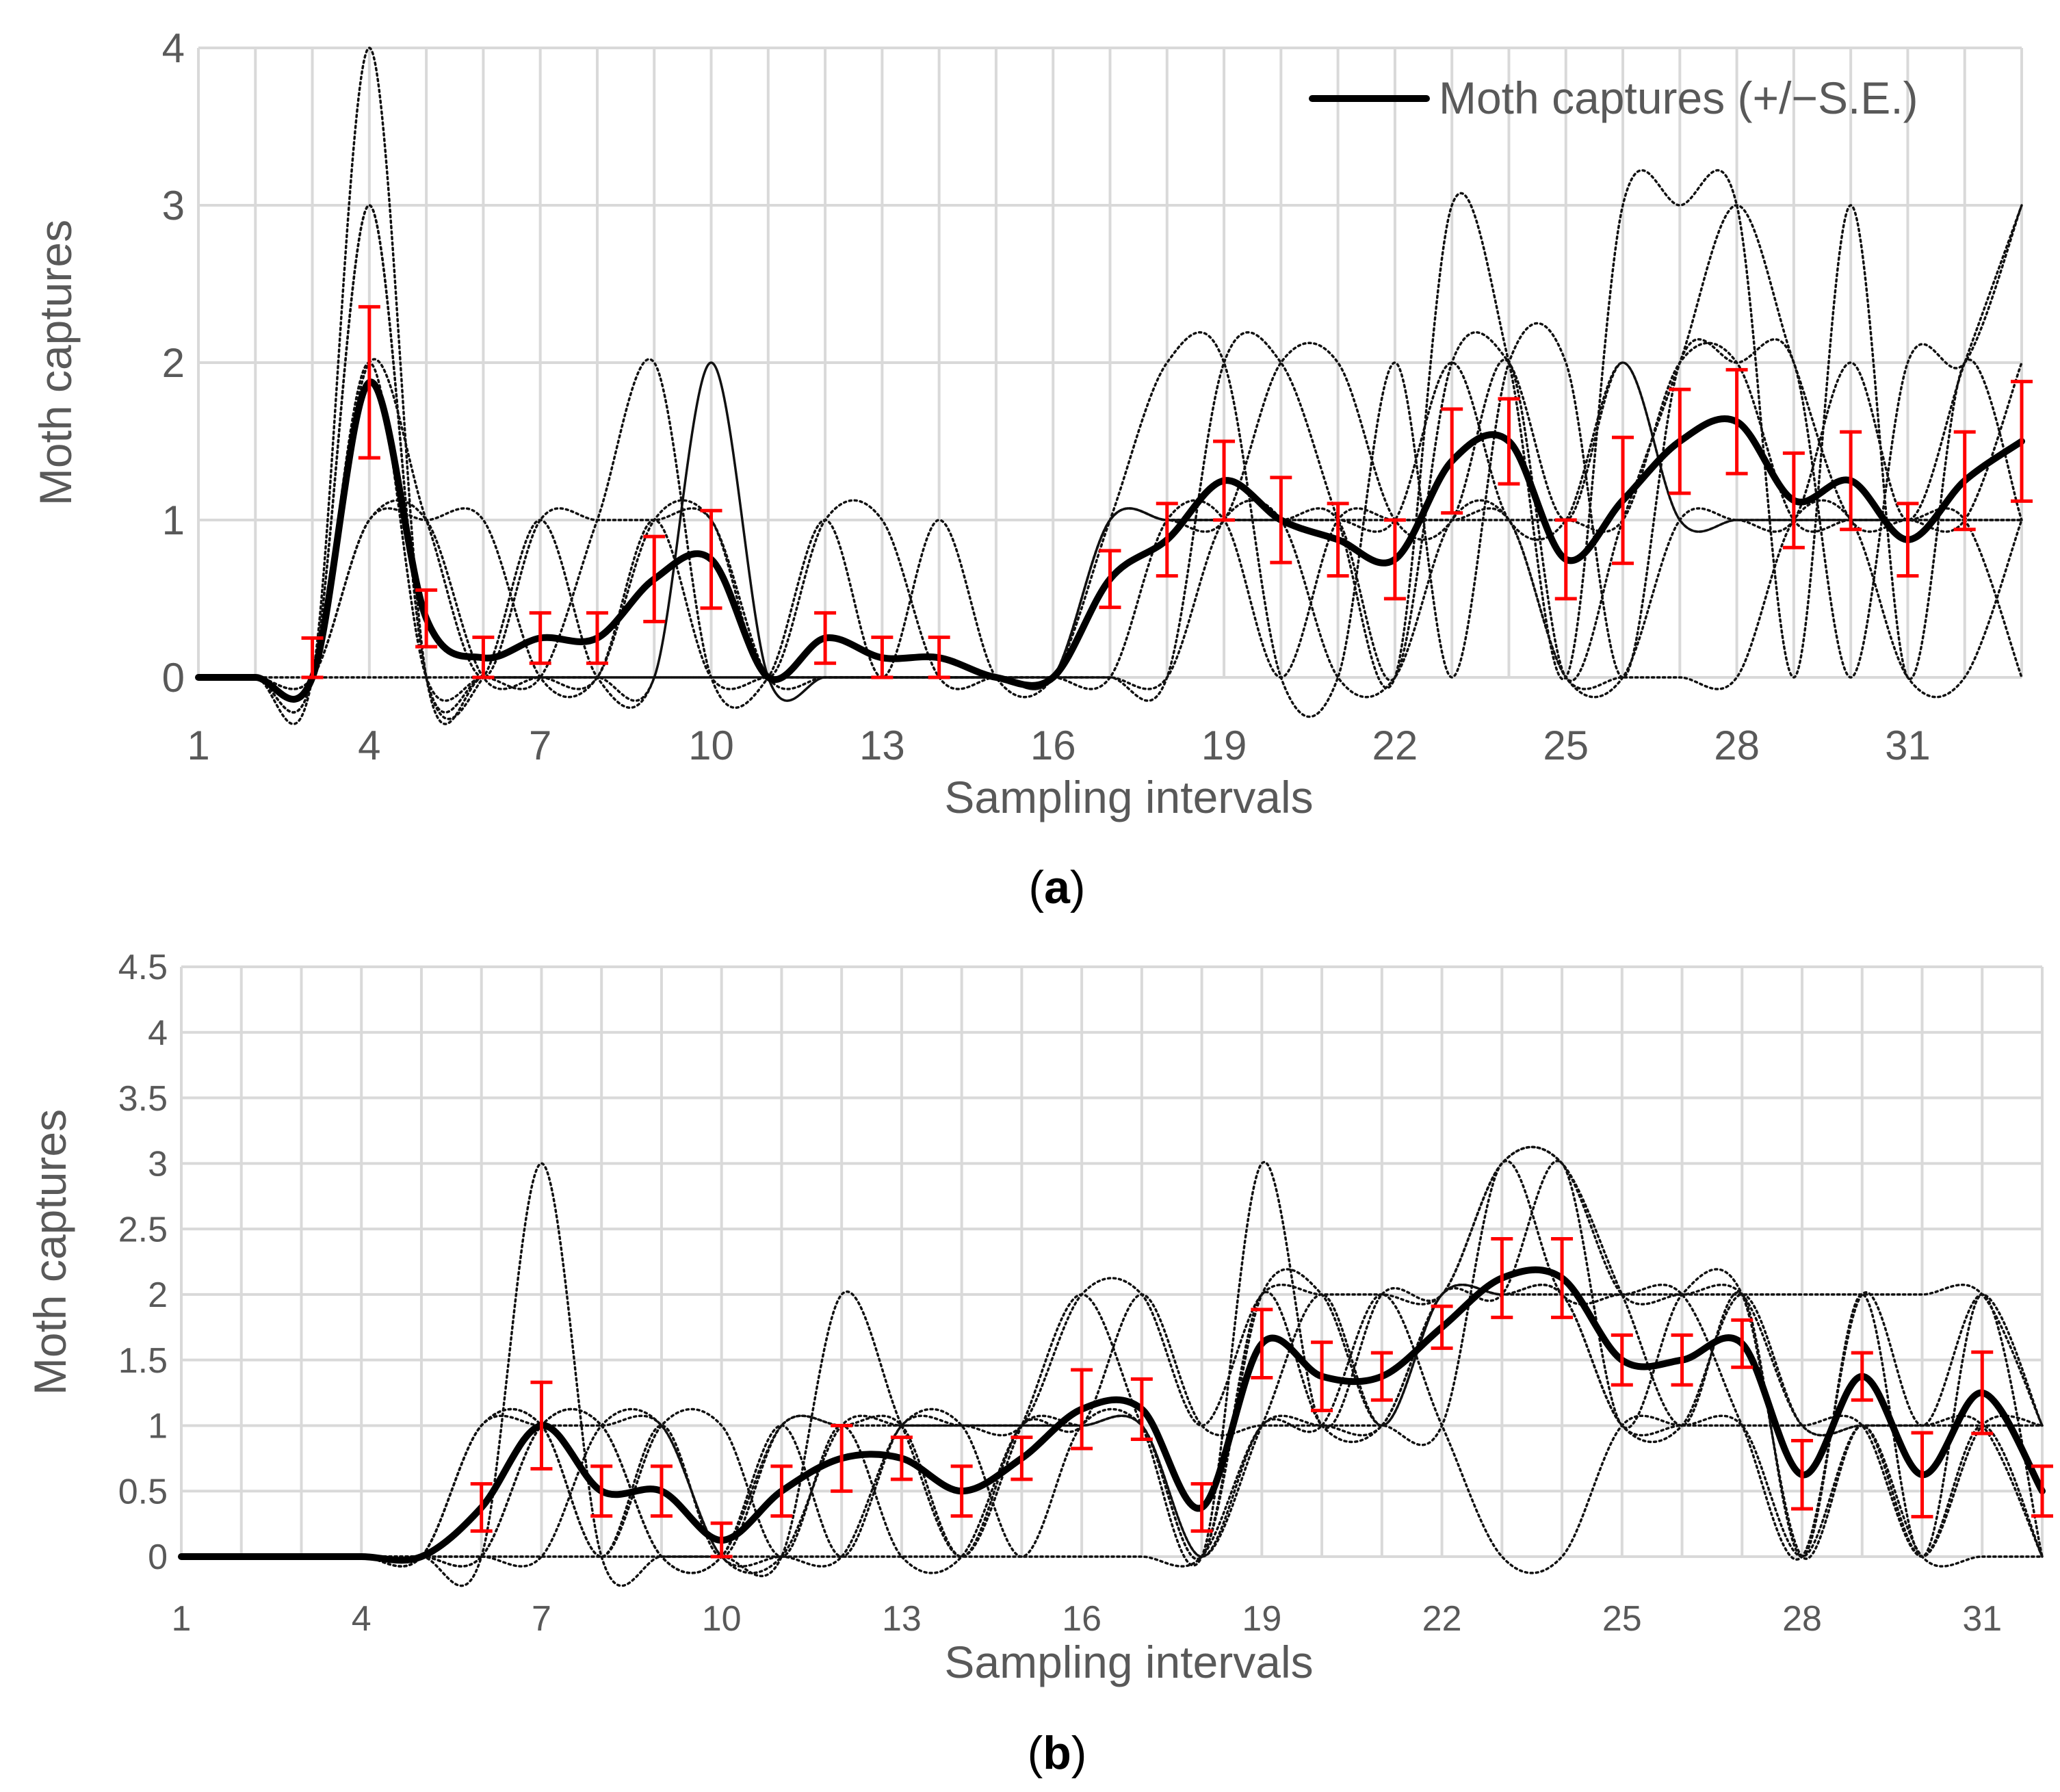 The height and width of the screenshot is (1792, 2060). I want to click on panel-b-x-tick-label: 7, so click(541, 1619).